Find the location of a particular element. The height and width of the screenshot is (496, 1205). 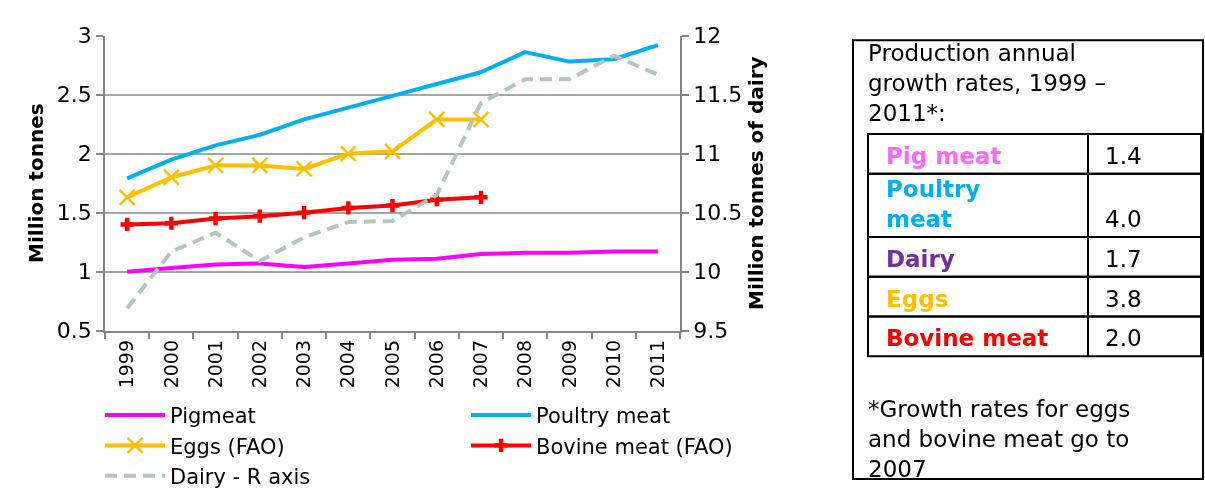

legend-label: Poultry meat is located at coordinates (603, 416).